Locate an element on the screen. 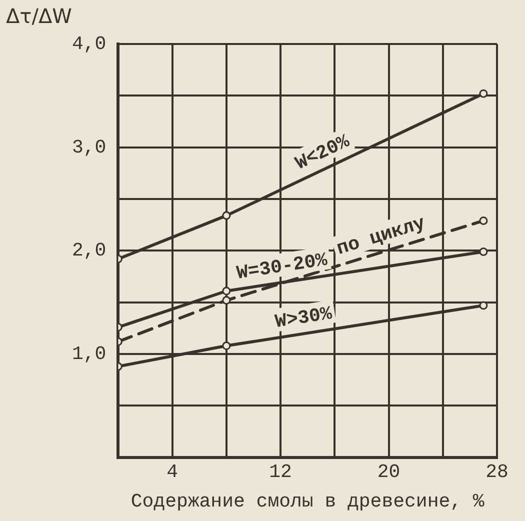 The height and width of the screenshot is (521, 525). x-tick-label: 12 is located at coordinates (280, 471).